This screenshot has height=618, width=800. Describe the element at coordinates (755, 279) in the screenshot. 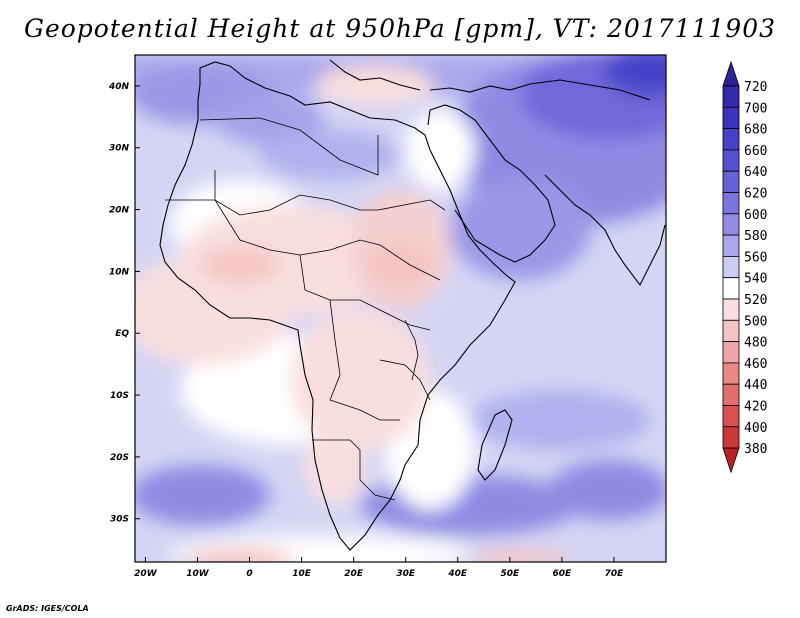

I see `colorbar-label: 540` at that location.